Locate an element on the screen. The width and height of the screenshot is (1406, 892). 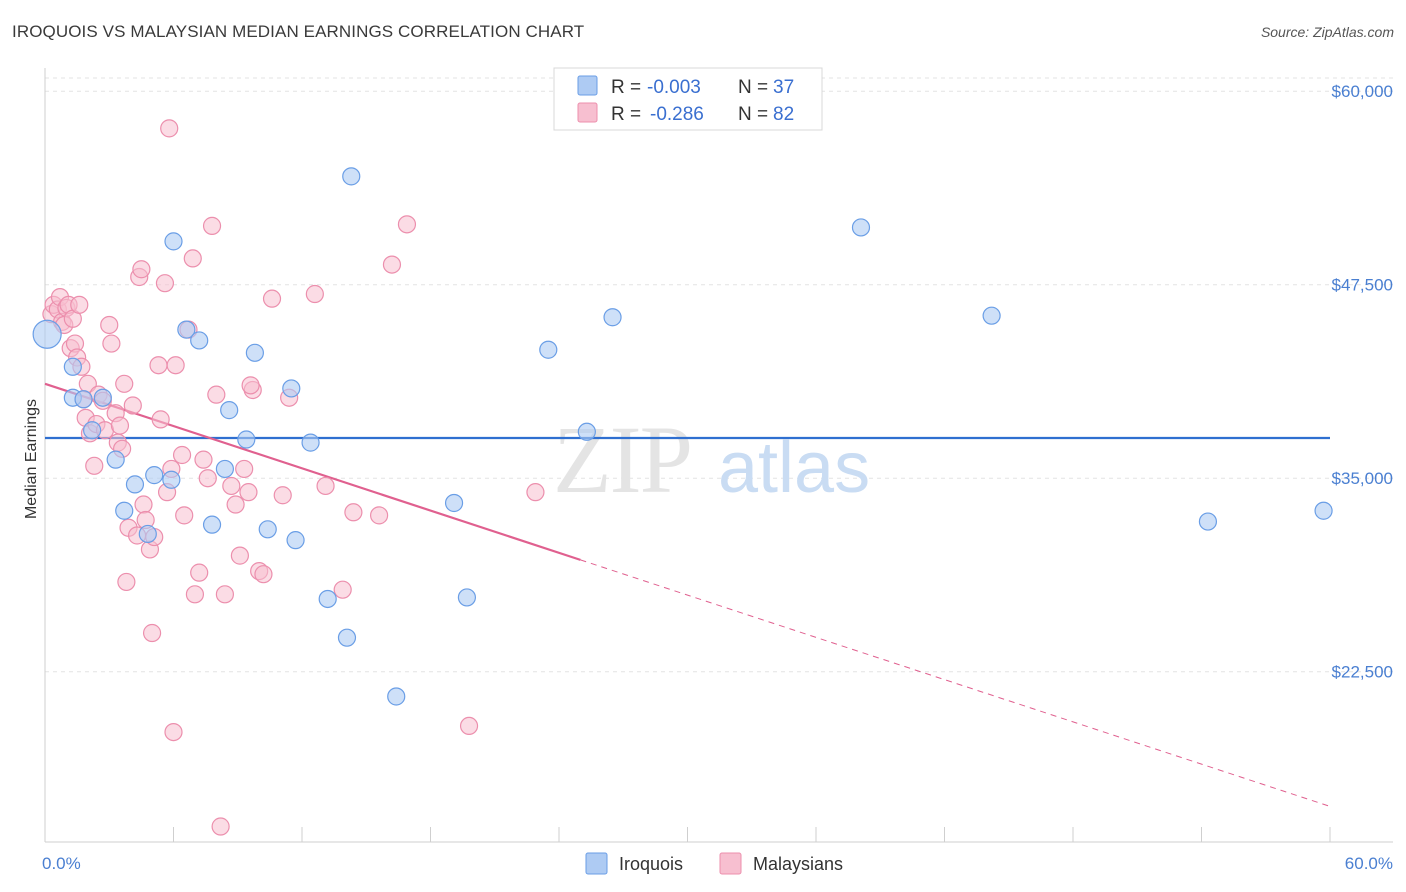
stats-legend-n-label-1: N = is located at coordinates (753, 87).